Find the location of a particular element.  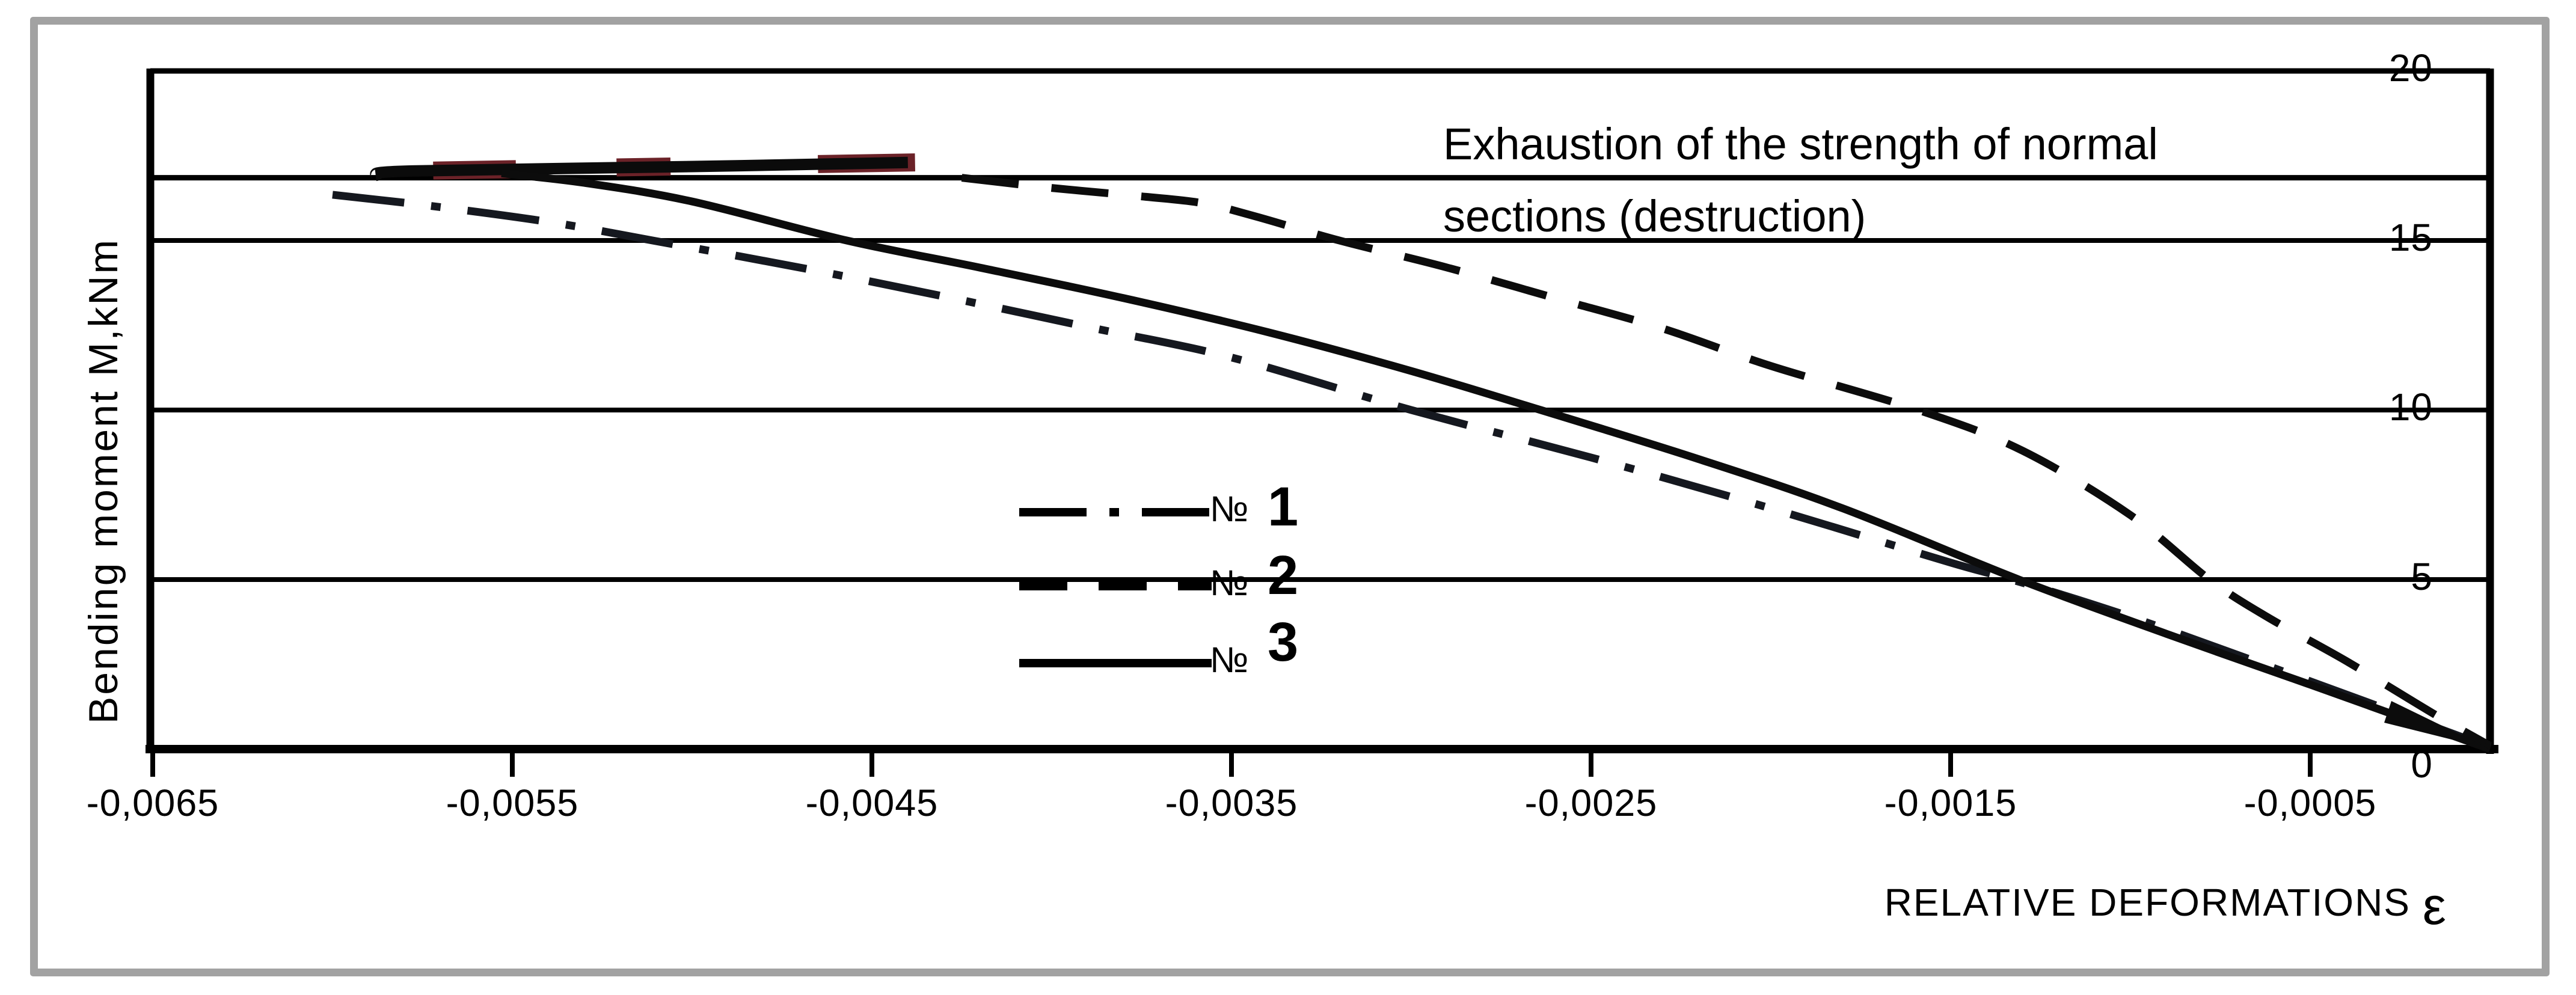

ytick-label: 15 is located at coordinates (2410, 237).